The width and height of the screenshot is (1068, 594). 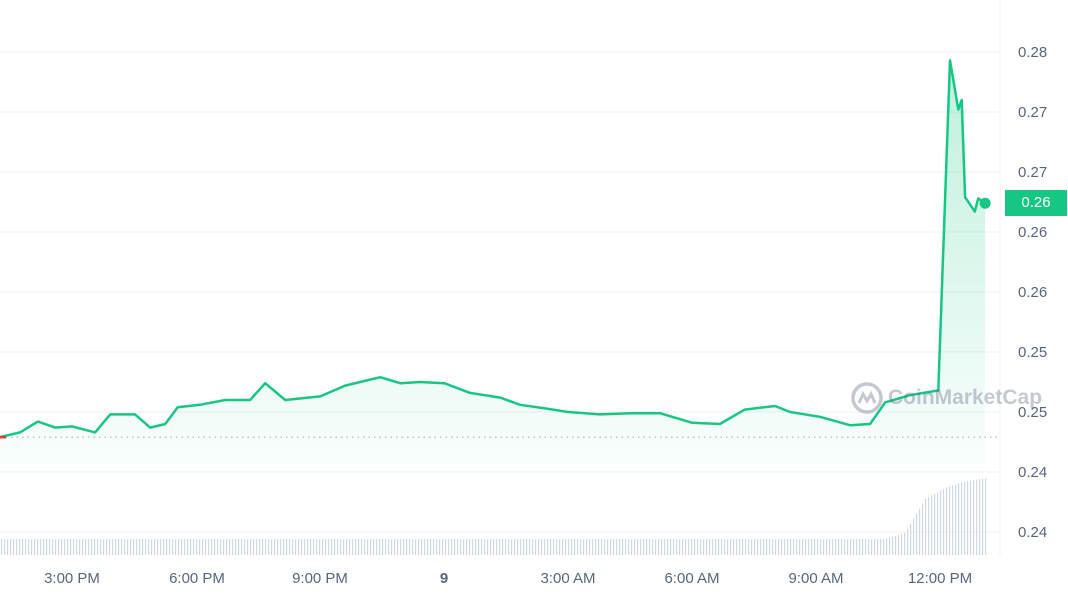 I want to click on y-tick-label: 0.25, so click(x=1032, y=412).